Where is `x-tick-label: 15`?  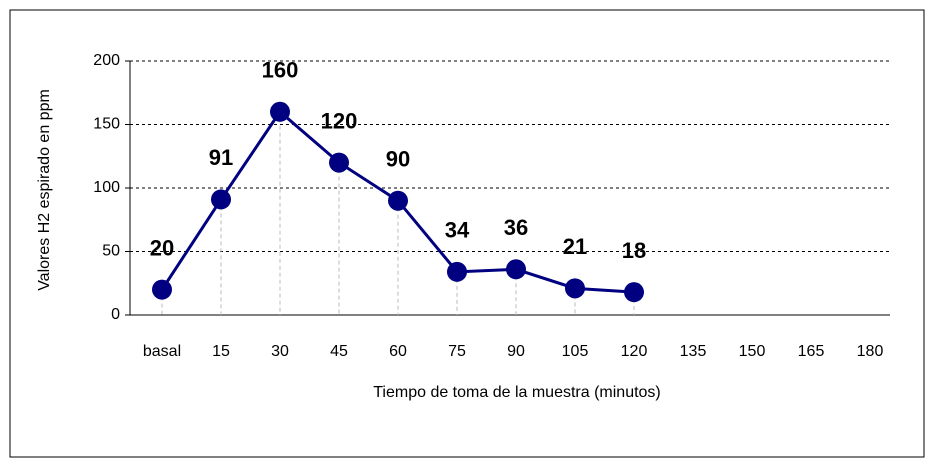
x-tick-label: 15 is located at coordinates (221, 351).